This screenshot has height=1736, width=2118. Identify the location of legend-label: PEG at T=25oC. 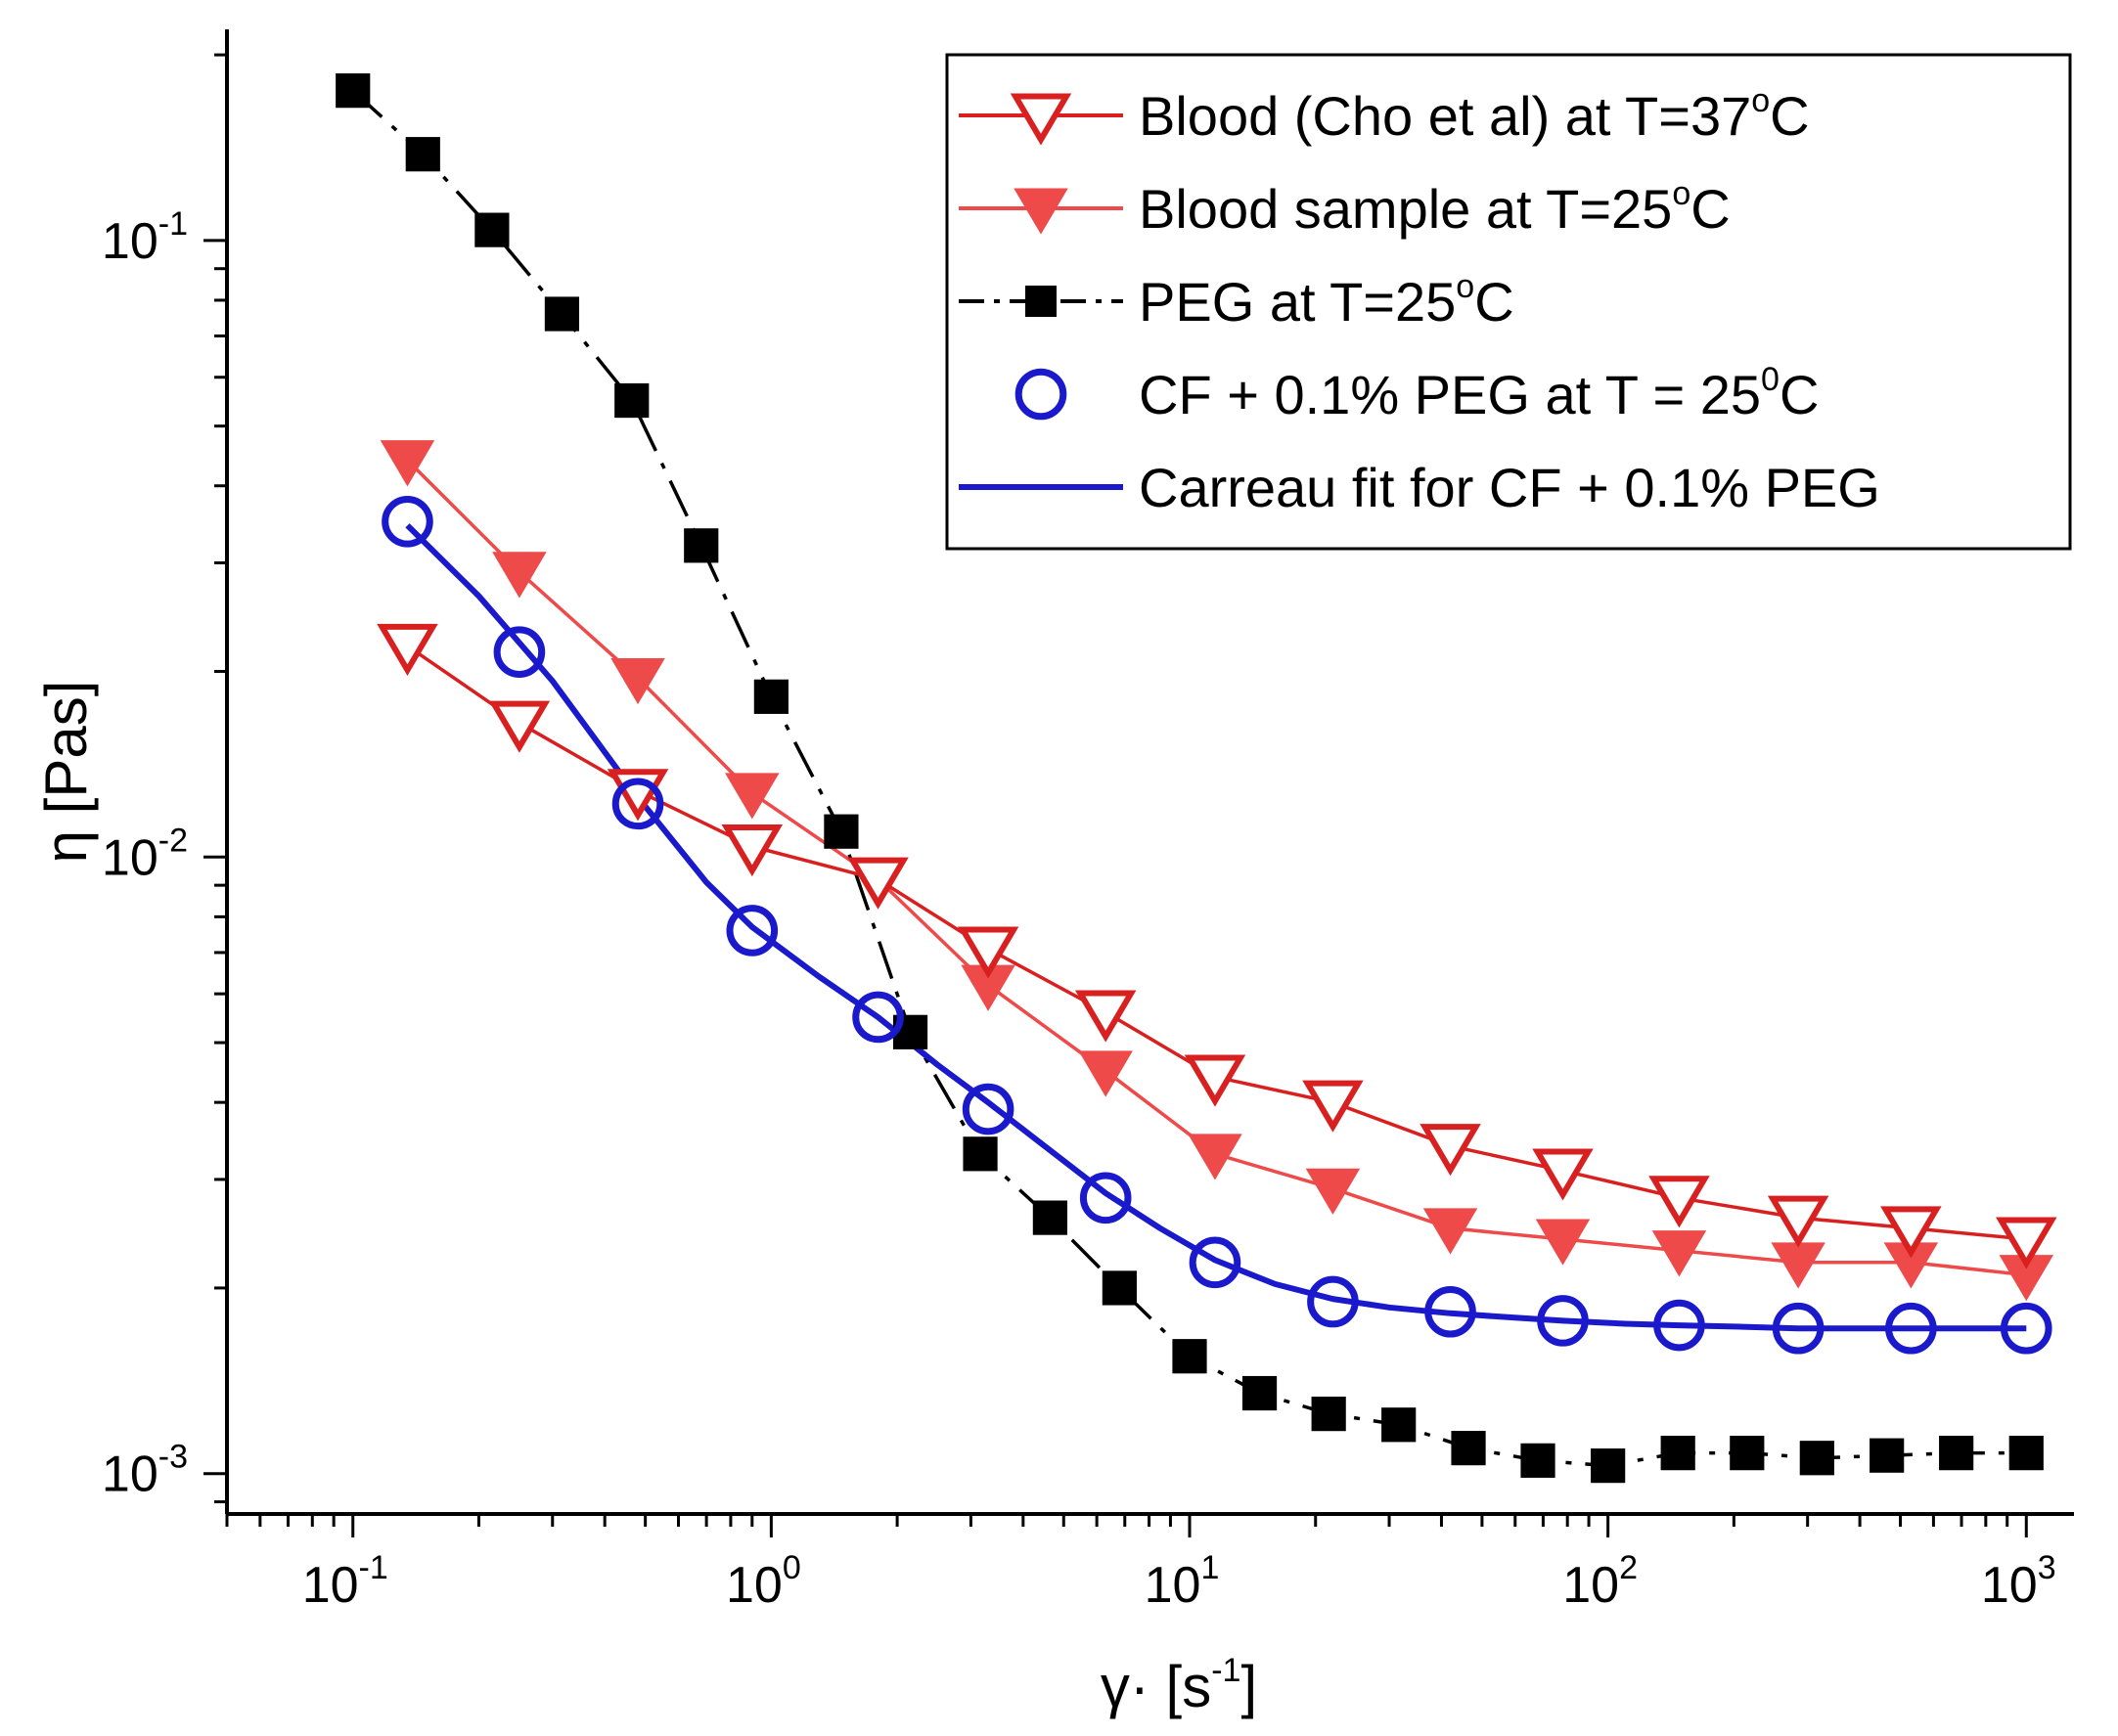
(1326, 300).